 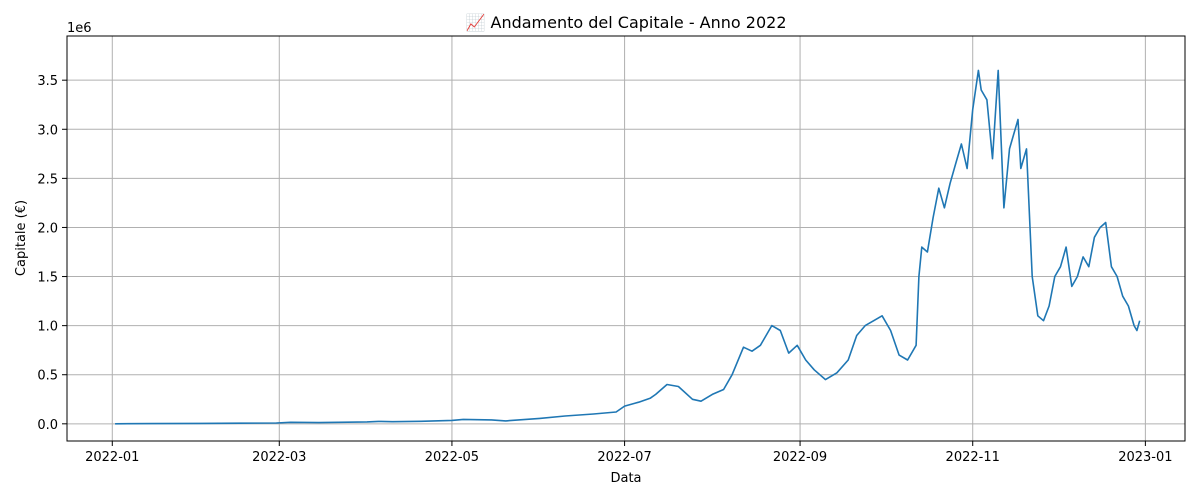 What do you see at coordinates (47, 376) in the screenshot?
I see `y-tick-label: 0.5` at bounding box center [47, 376].